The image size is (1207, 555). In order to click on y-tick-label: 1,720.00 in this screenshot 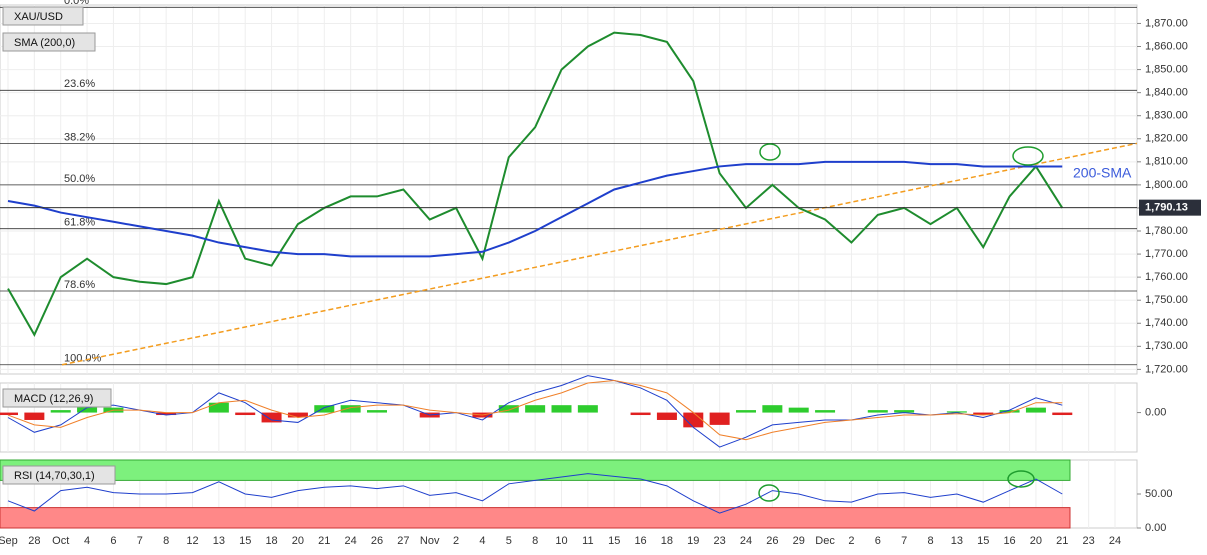, I will do `click(1166, 369)`.